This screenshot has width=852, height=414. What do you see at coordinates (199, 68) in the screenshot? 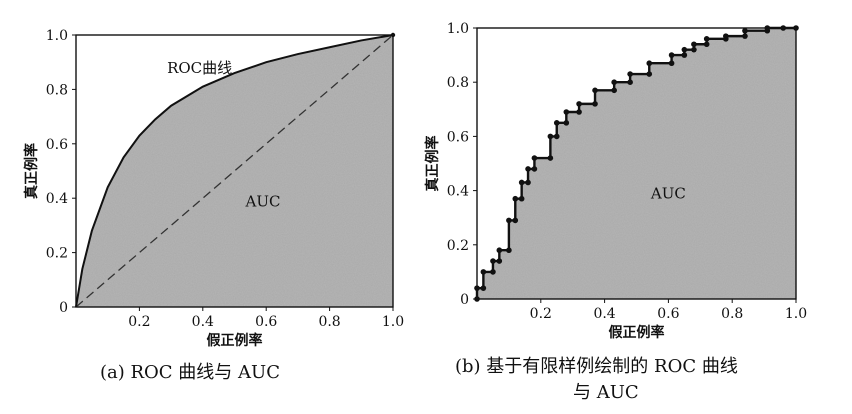
I see `roc-curve-annotation: ROC曲线` at bounding box center [199, 68].